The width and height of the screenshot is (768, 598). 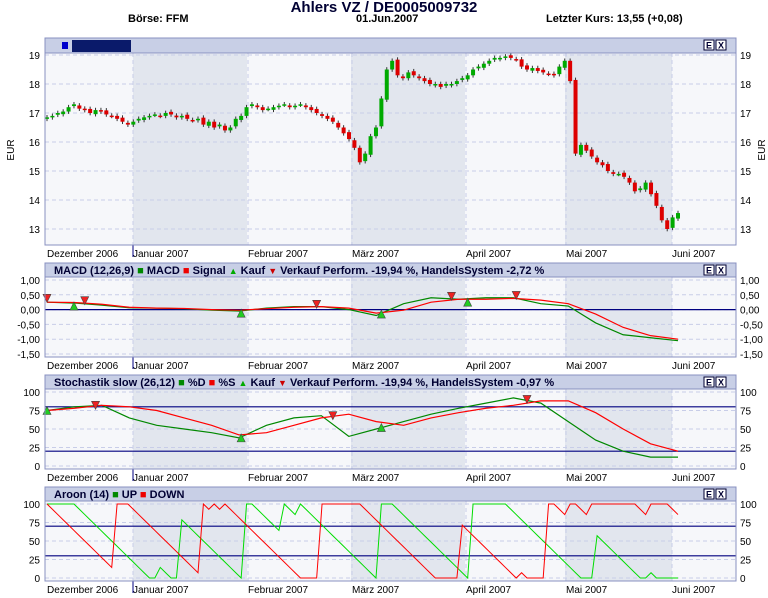 I want to click on y-tick-label-left: 50, so click(x=35, y=430).